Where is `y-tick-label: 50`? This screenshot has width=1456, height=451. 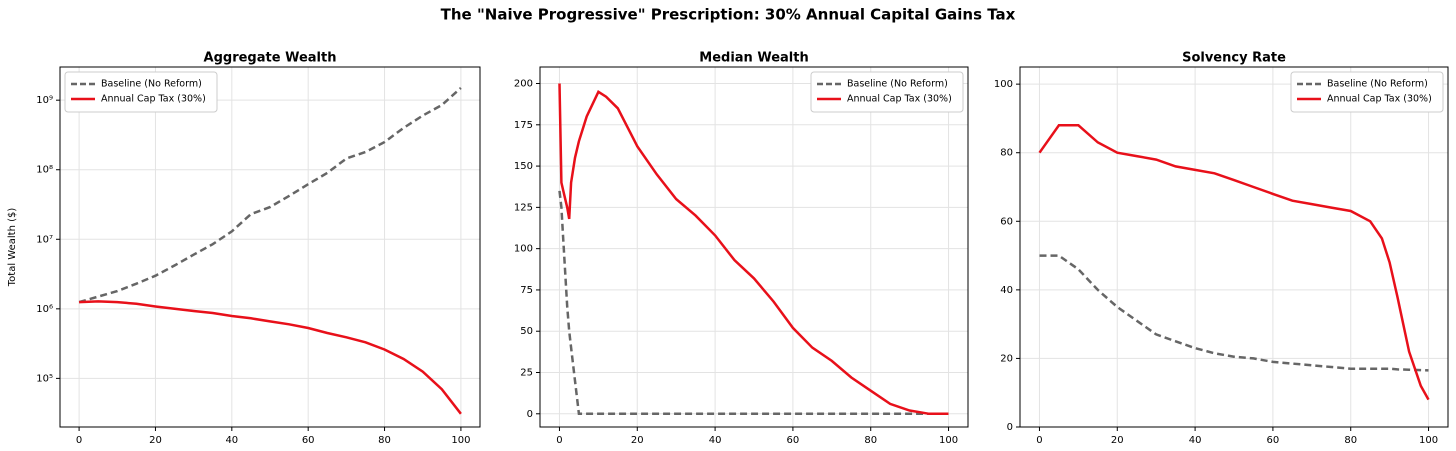 y-tick-label: 50 is located at coordinates (526, 331).